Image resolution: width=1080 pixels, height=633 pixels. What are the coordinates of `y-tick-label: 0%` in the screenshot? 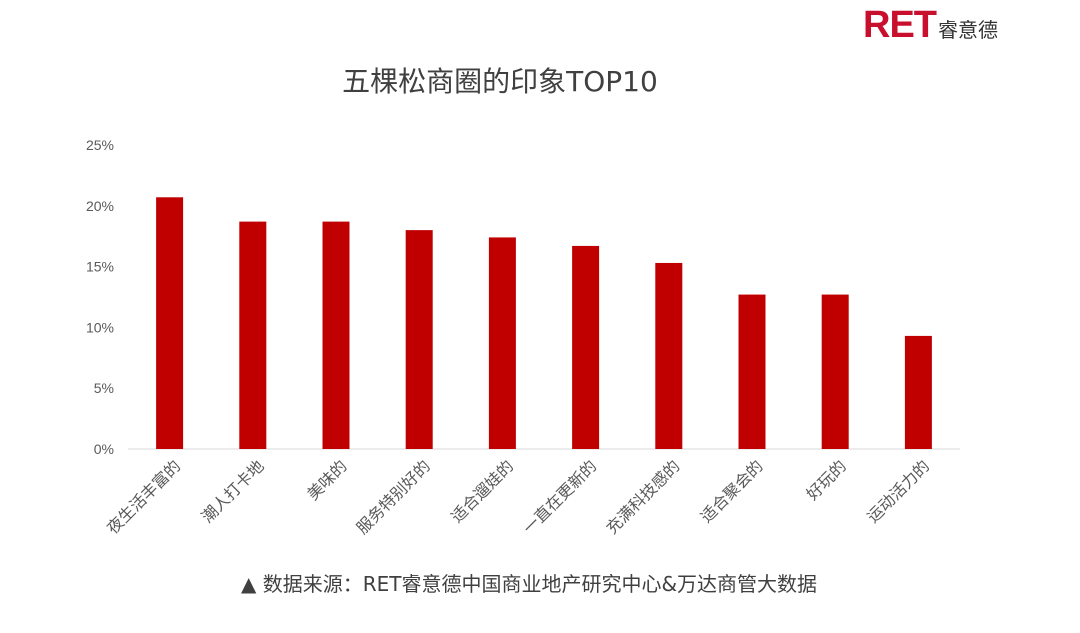 It's located at (104, 449).